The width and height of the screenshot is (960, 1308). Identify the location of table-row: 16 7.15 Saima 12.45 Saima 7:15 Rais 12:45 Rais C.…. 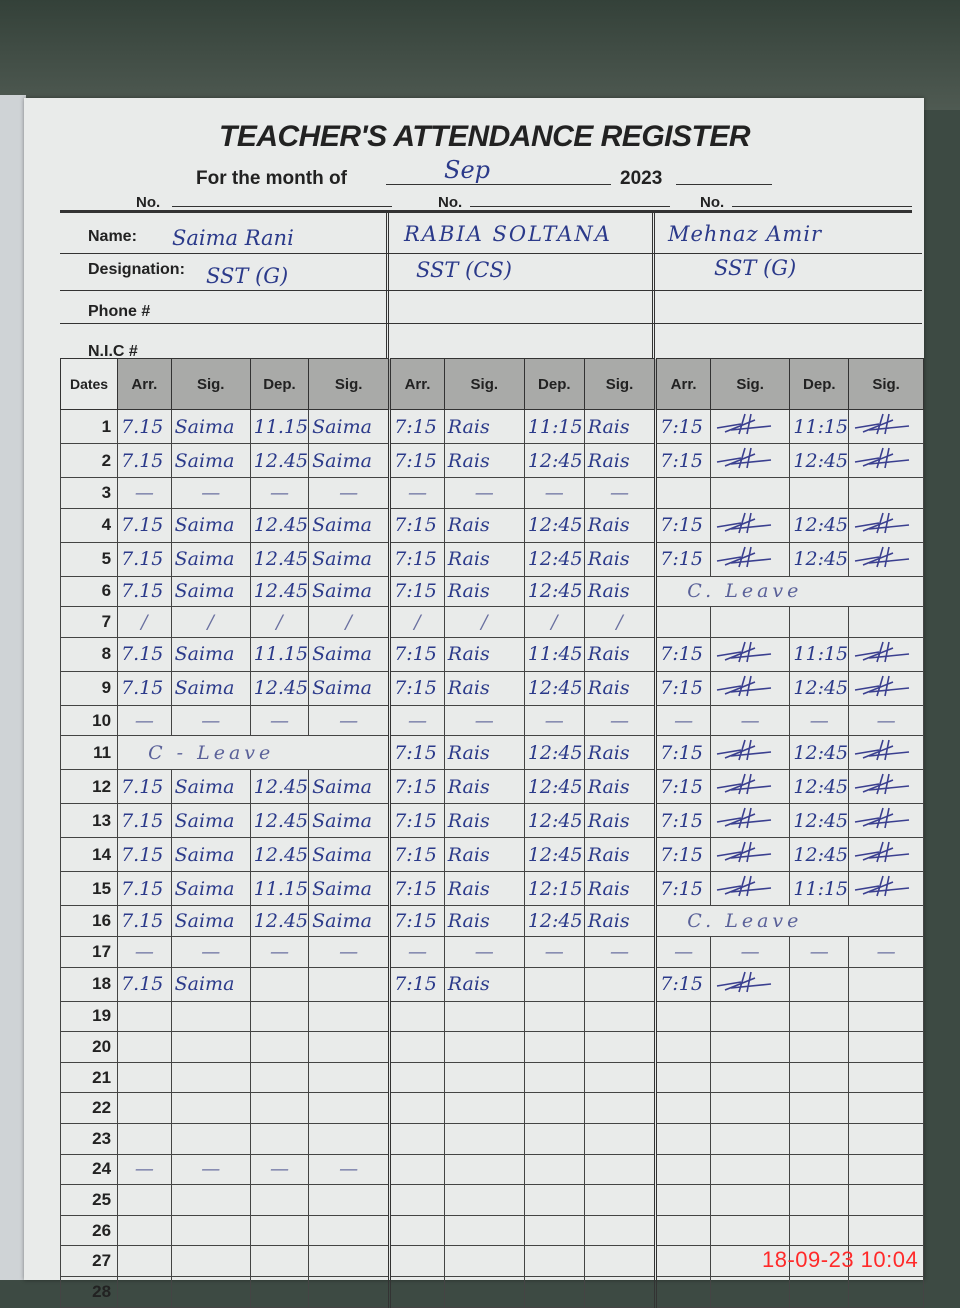
(491, 921).